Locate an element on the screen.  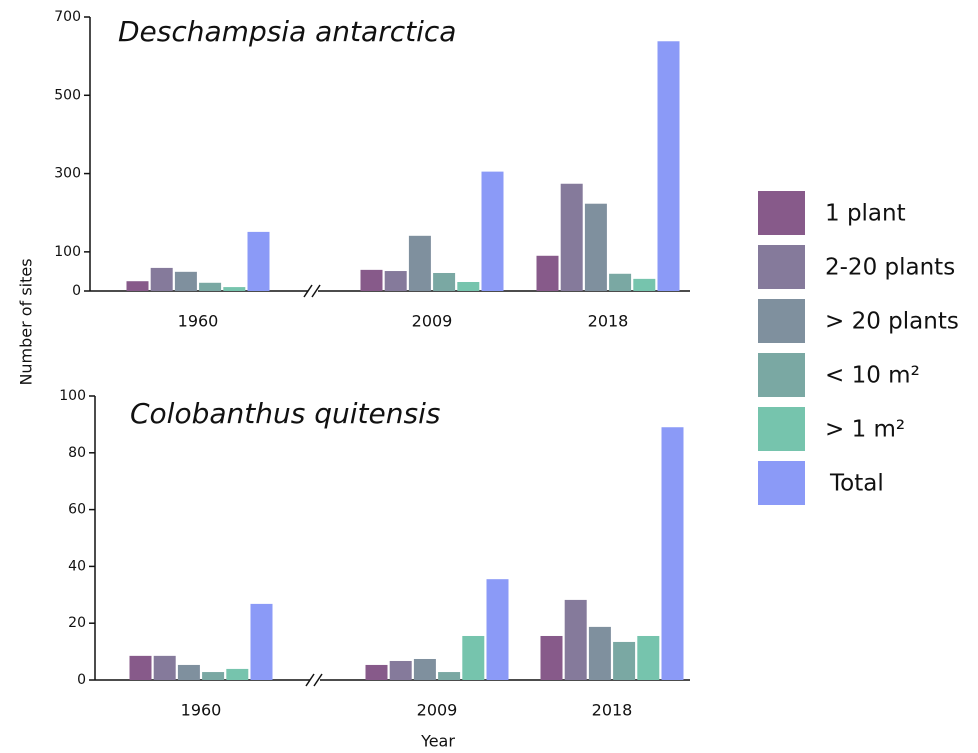
y-tick-label: 700 is located at coordinates (67, 17).